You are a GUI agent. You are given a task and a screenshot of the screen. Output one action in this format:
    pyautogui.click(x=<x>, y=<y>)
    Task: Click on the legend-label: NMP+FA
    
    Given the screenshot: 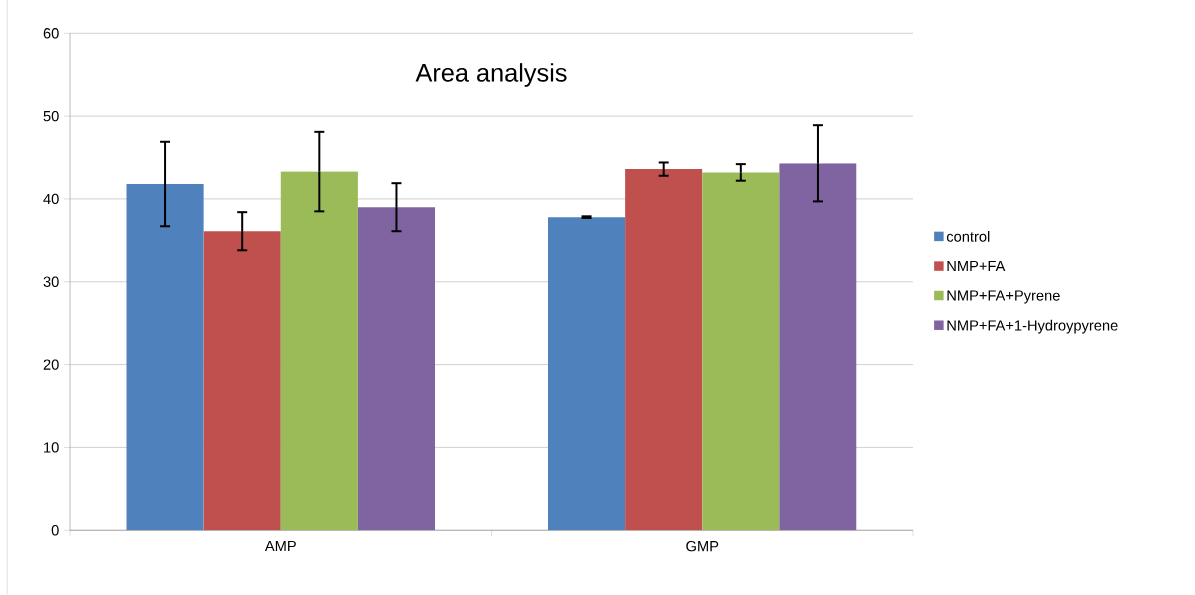 What is the action you would take?
    pyautogui.click(x=976, y=266)
    